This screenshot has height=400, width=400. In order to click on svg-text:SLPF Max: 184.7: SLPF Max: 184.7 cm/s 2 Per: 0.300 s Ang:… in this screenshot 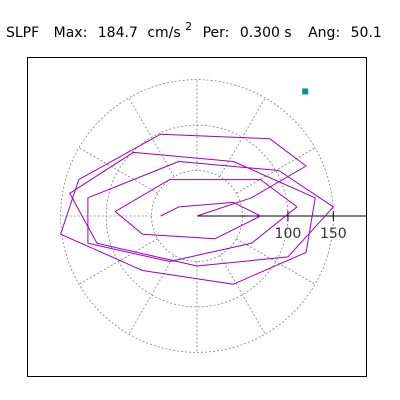, I will do `click(194, 29)`.